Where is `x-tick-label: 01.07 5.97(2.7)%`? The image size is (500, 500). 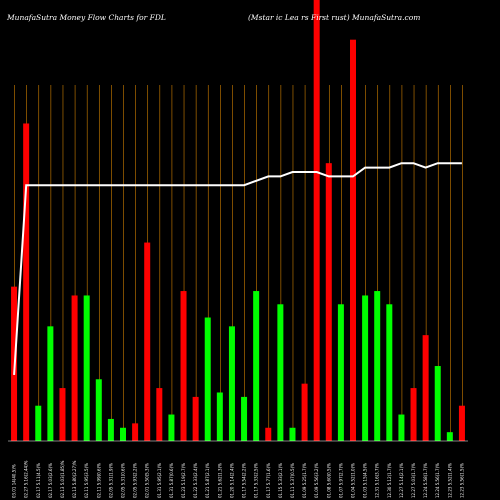
x-tick-label: 01.07 5.97(2.7)% is located at coordinates (340, 480).